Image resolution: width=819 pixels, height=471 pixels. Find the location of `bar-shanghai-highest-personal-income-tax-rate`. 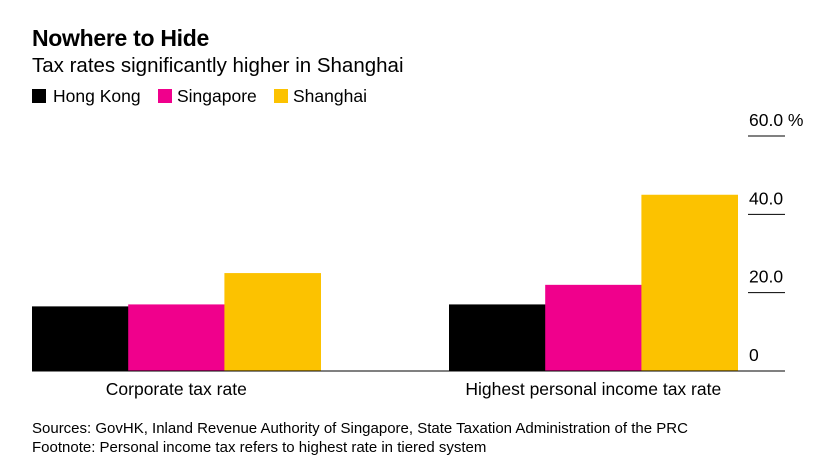

bar-shanghai-highest-personal-income-tax-rate is located at coordinates (689, 282).